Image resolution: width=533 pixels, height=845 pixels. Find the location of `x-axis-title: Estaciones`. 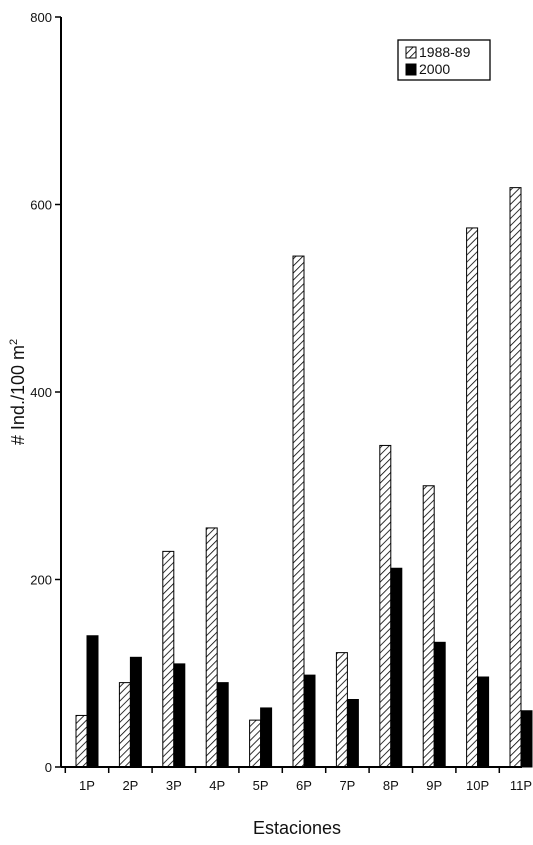

x-axis-title: Estaciones is located at coordinates (297, 828).